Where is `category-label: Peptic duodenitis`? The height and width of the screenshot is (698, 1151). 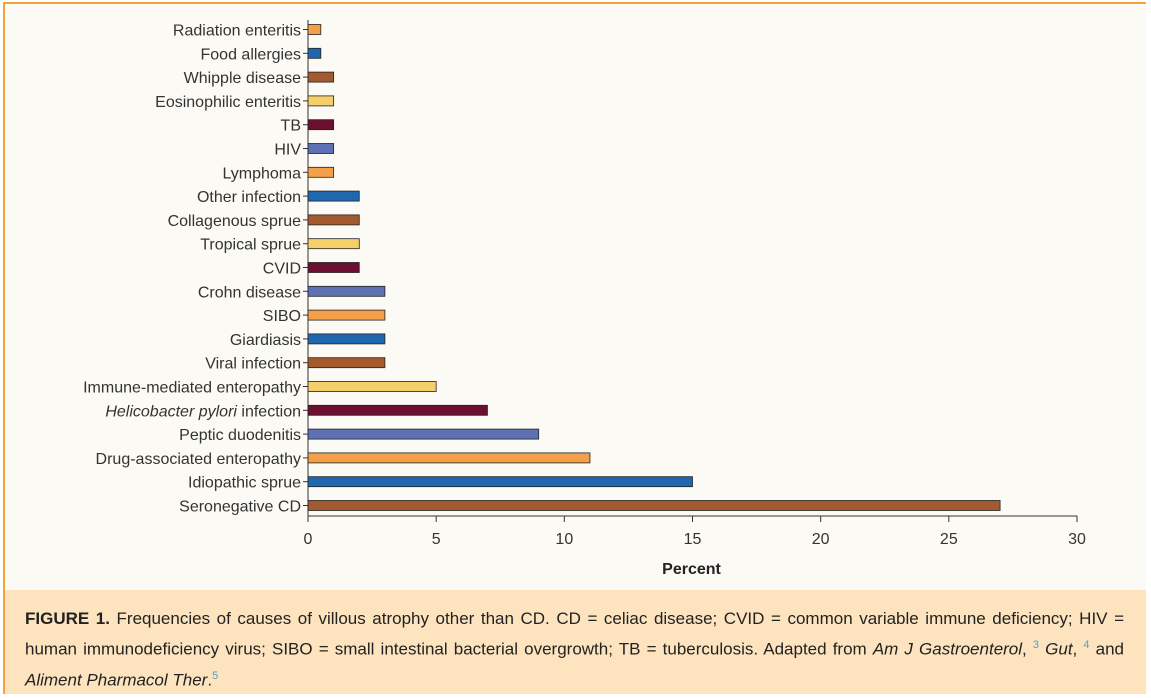 category-label: Peptic duodenitis is located at coordinates (240, 435).